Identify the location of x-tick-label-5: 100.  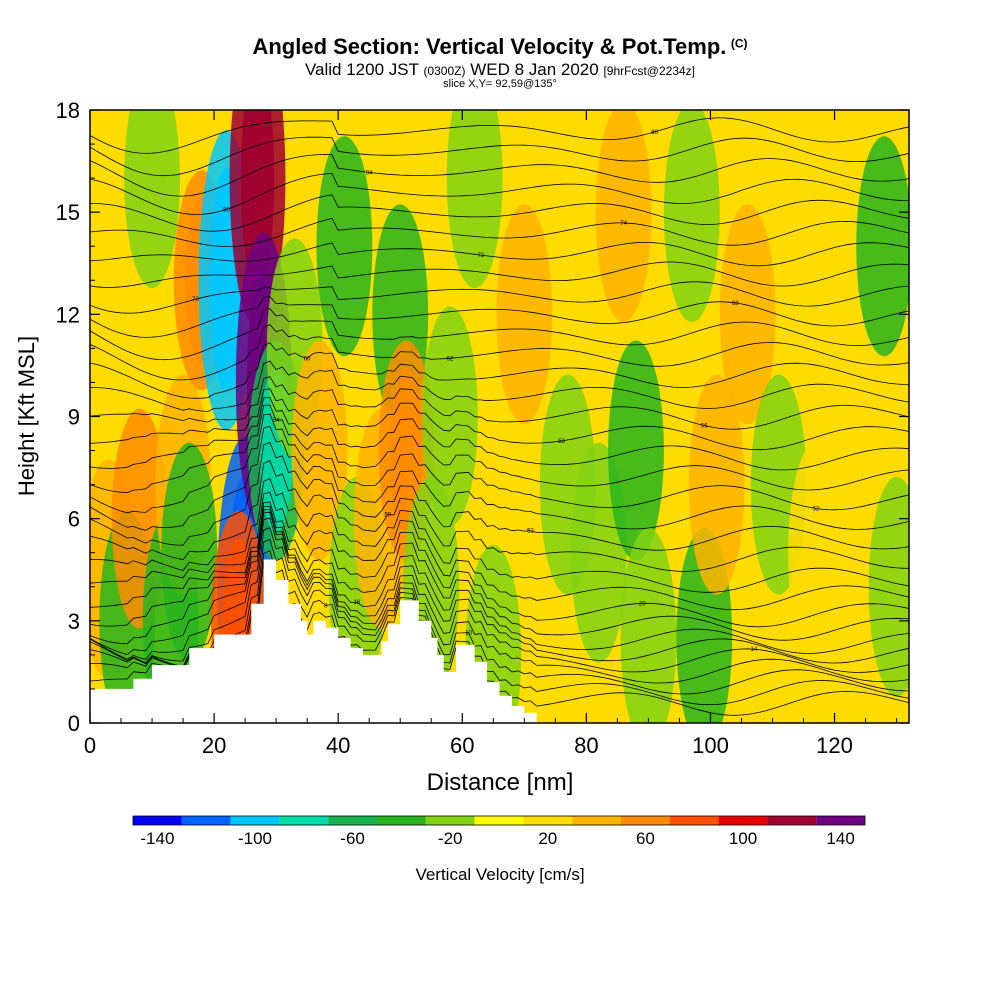
(710, 745).